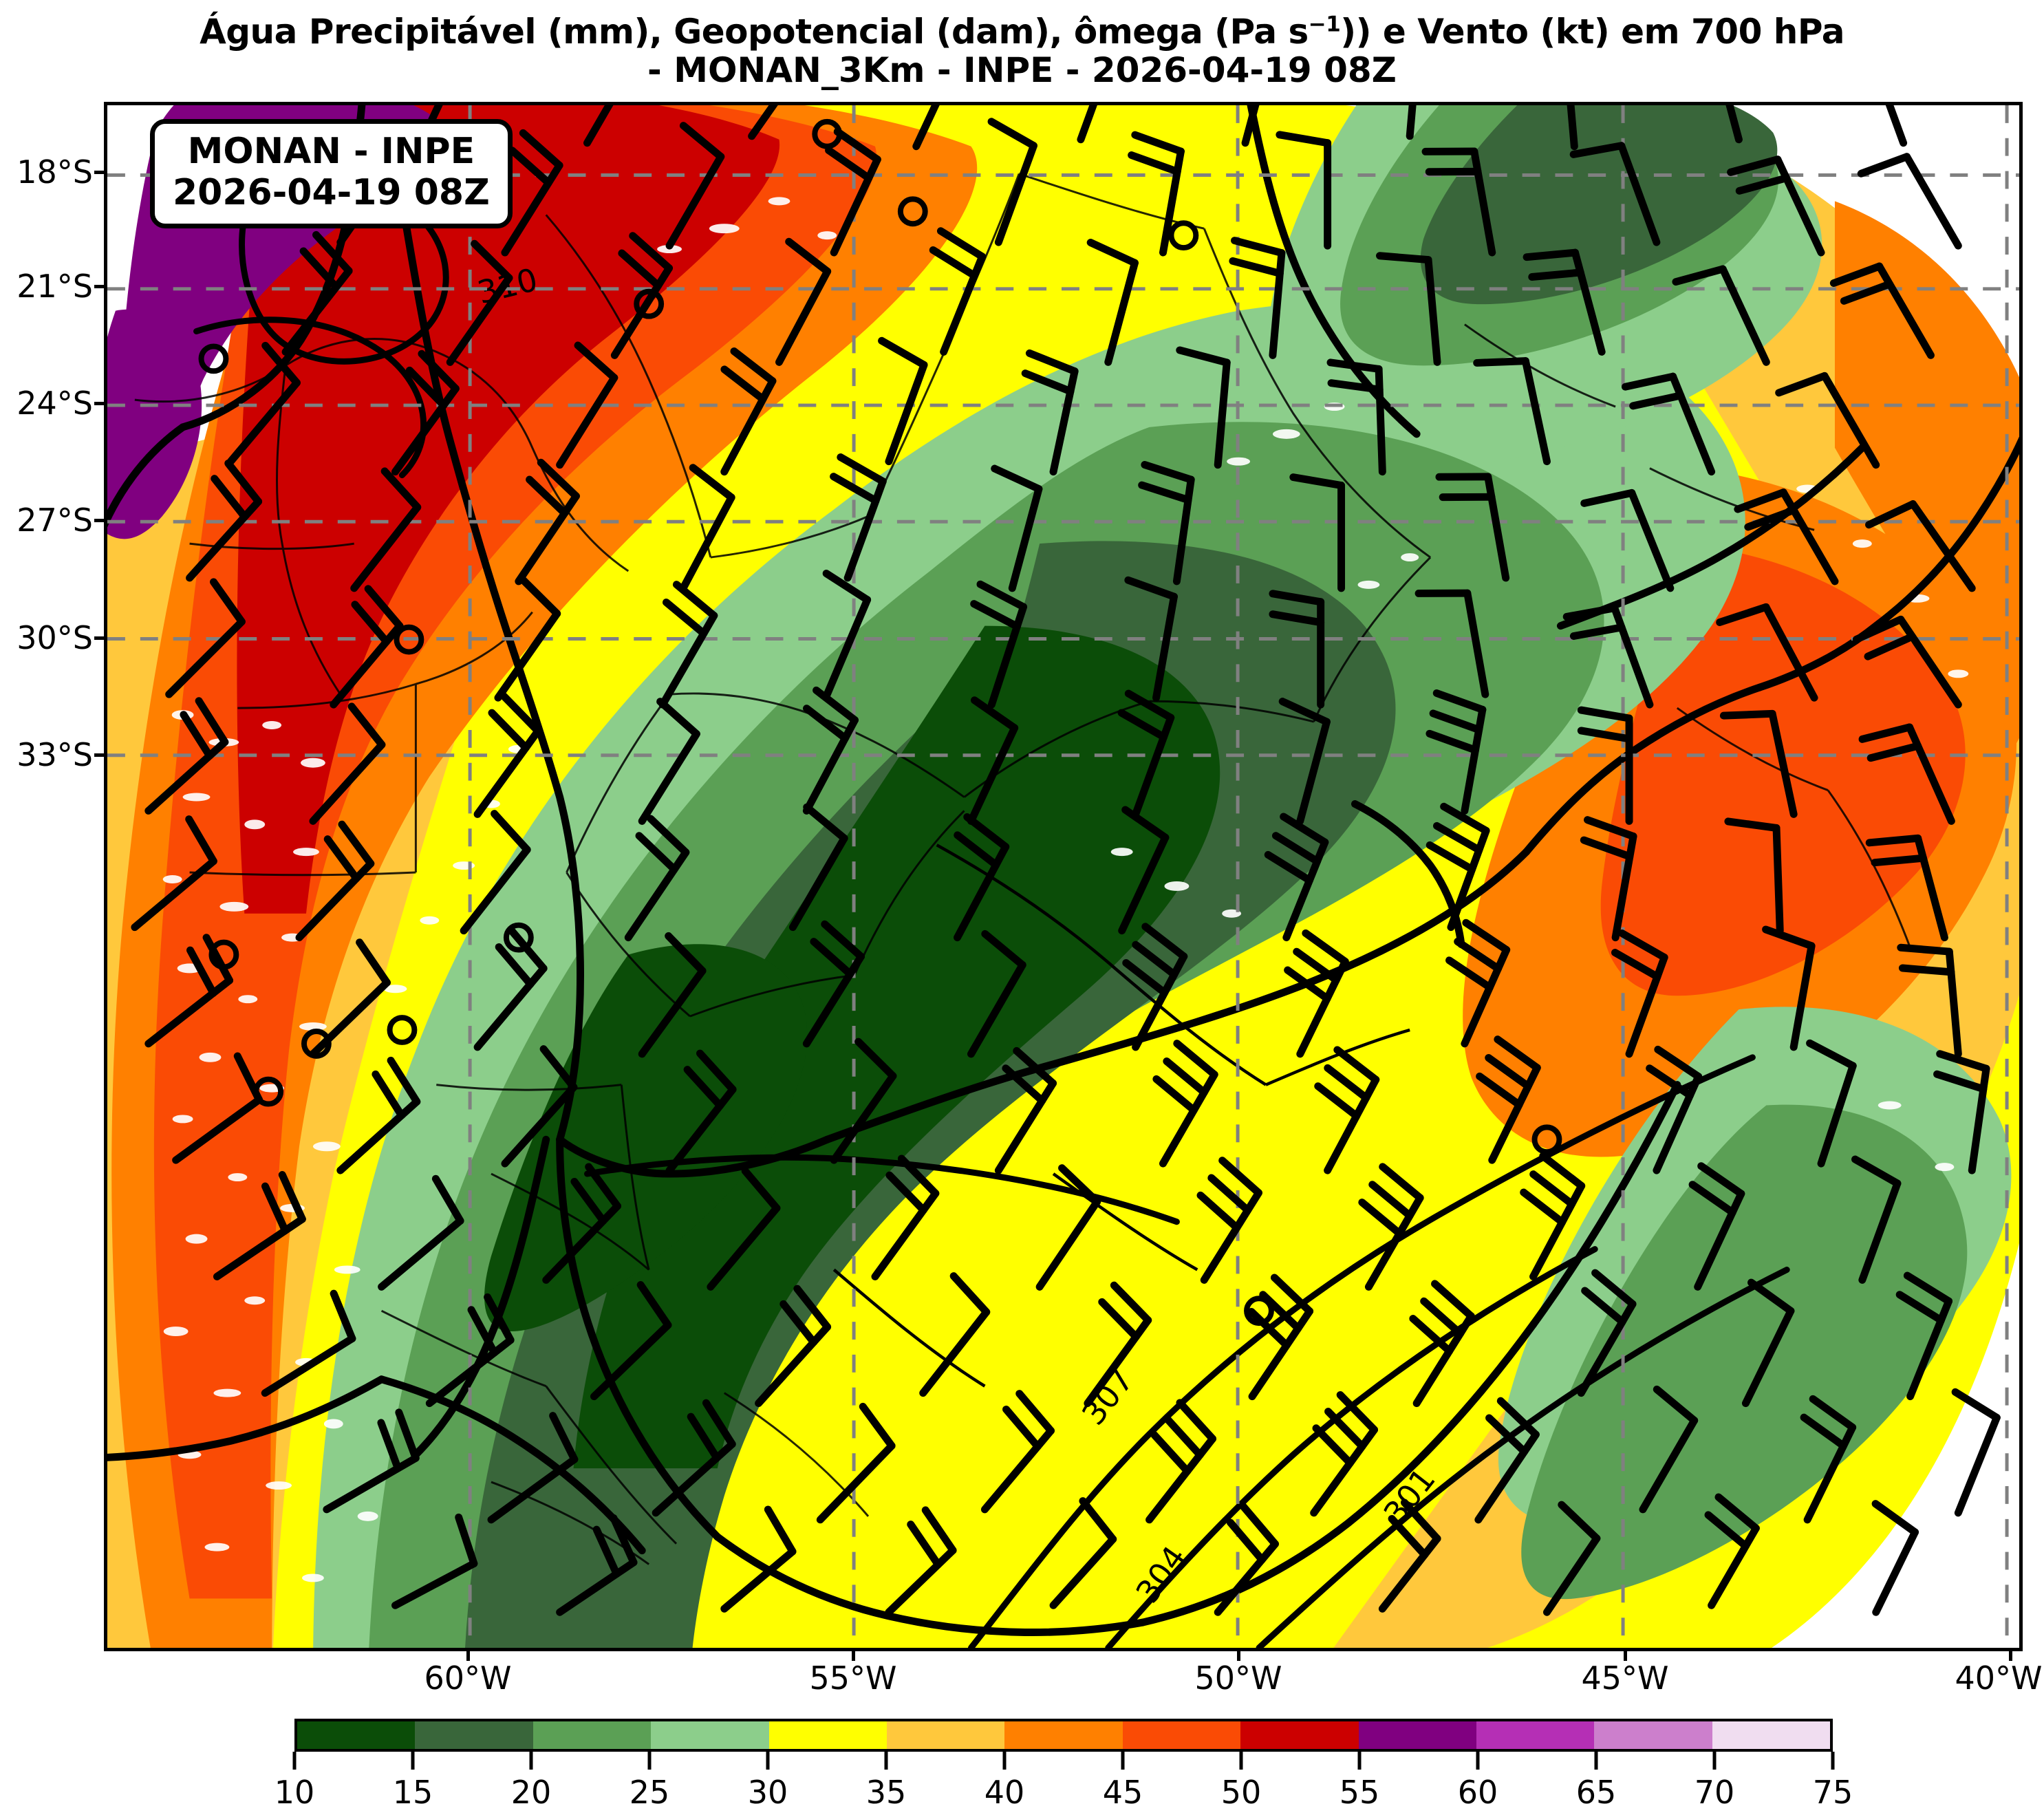 This screenshot has width=2044, height=1815. What do you see at coordinates (1927, 475) in the screenshot?
I see `pw-band-40-45-ne` at bounding box center [1927, 475].